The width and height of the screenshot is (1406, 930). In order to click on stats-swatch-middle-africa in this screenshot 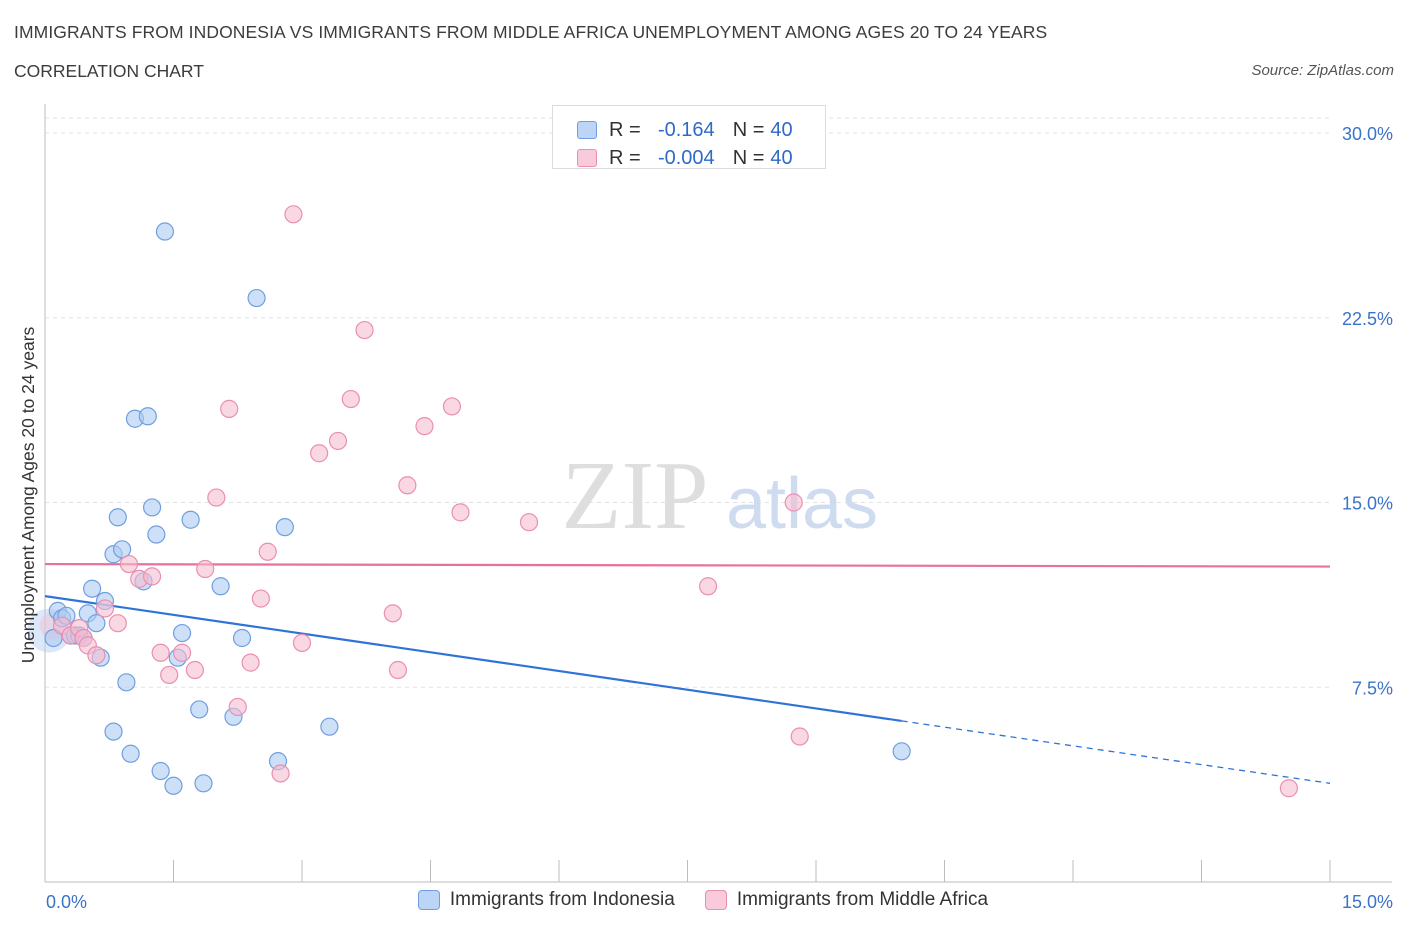, I will do `click(587, 158)`.